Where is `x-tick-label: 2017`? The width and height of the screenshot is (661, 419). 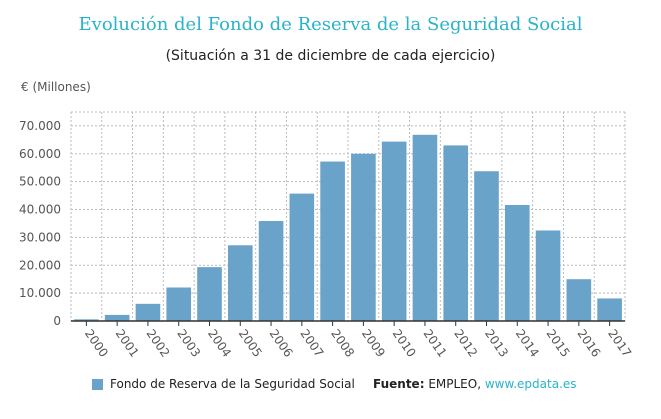 x-tick-label: 2017 is located at coordinates (619, 343).